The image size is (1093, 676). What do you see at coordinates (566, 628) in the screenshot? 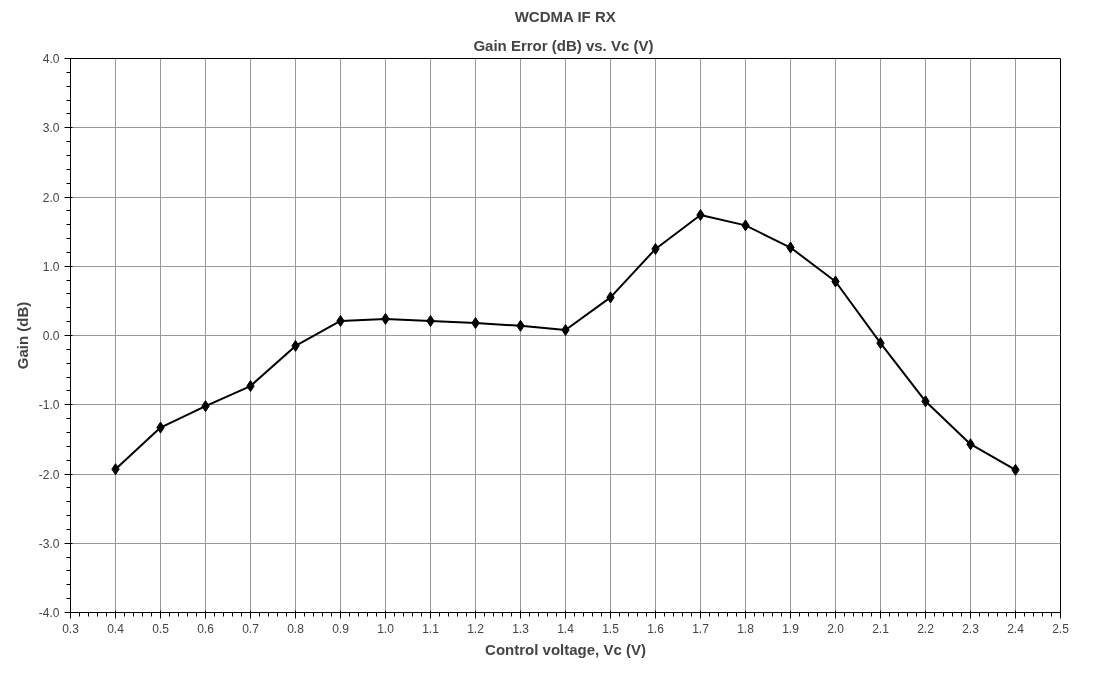
I see `x-tick-label: 1.4` at bounding box center [566, 628].